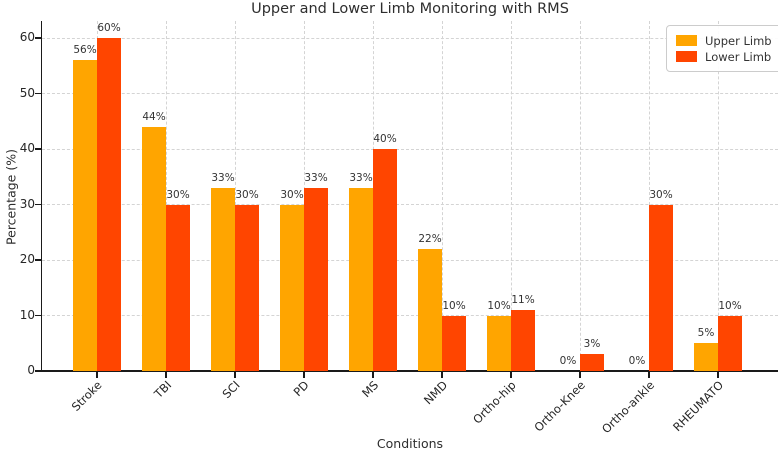  I want to click on bar-value-label: 40%, so click(385, 139).